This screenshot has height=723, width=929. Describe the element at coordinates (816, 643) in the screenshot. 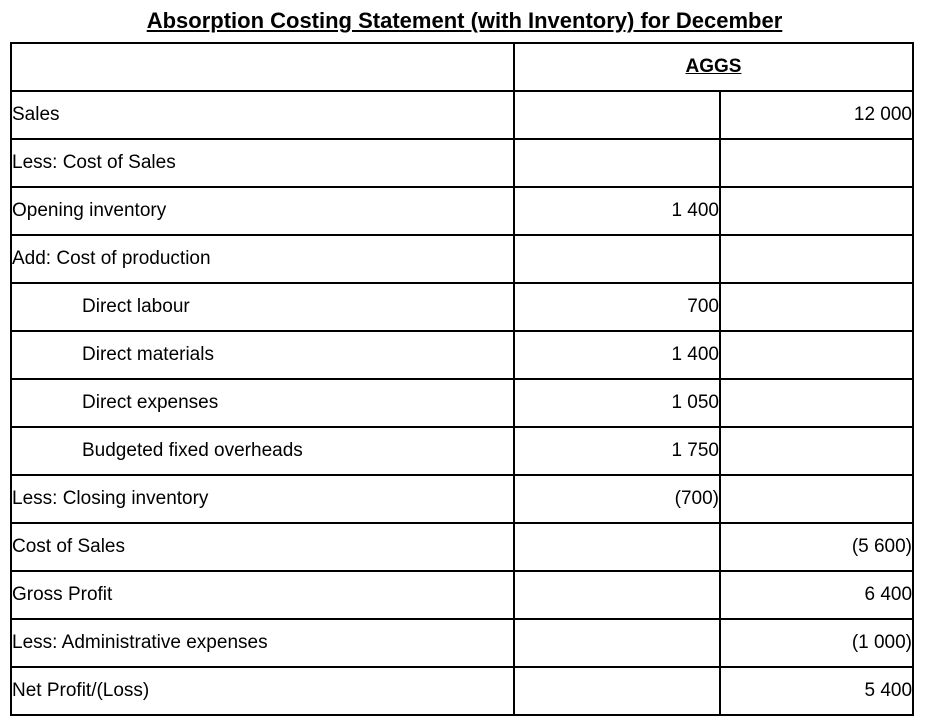

I see `total-amount-cell: (1 000)` at that location.